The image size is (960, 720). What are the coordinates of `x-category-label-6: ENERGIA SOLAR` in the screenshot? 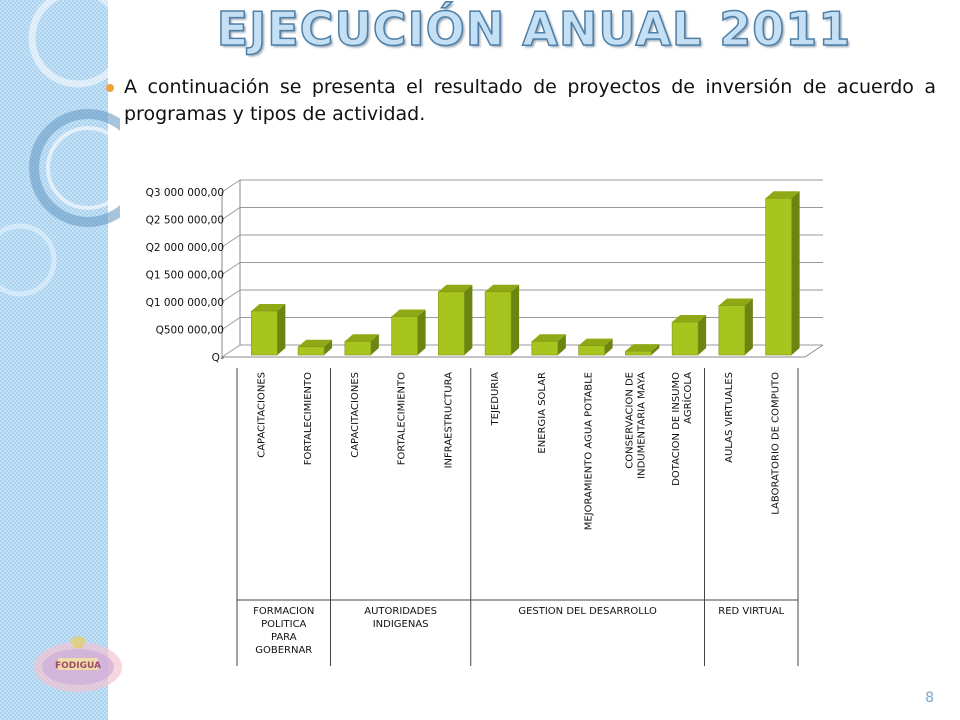 It's located at (542, 413).